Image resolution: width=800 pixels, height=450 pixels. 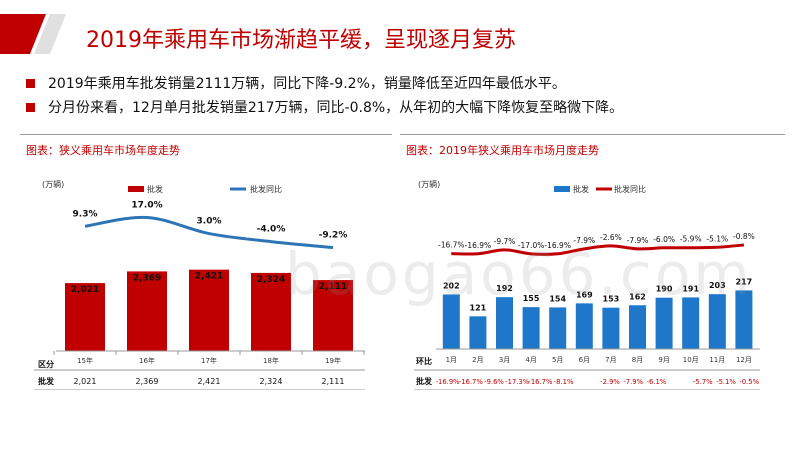 I want to click on category-label: 16年, so click(x=147, y=360).